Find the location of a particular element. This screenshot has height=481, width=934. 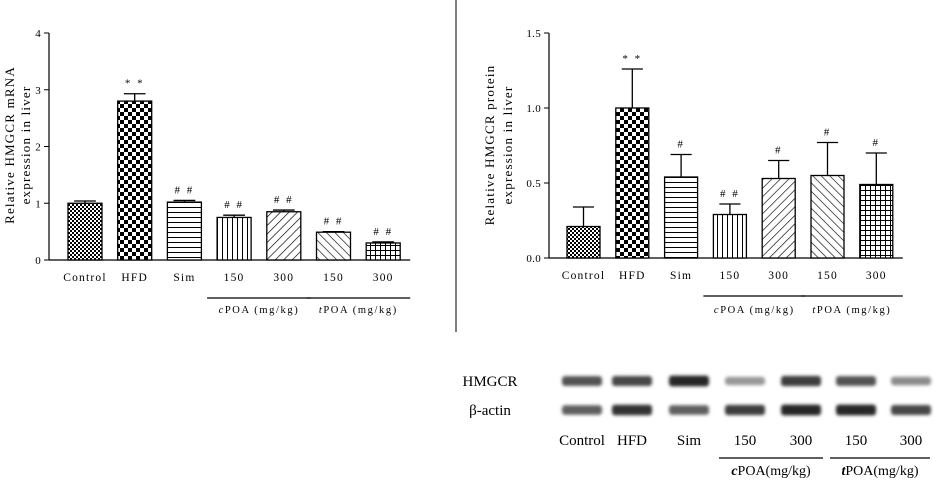

blot-lane-label: HFD is located at coordinates (632, 441).